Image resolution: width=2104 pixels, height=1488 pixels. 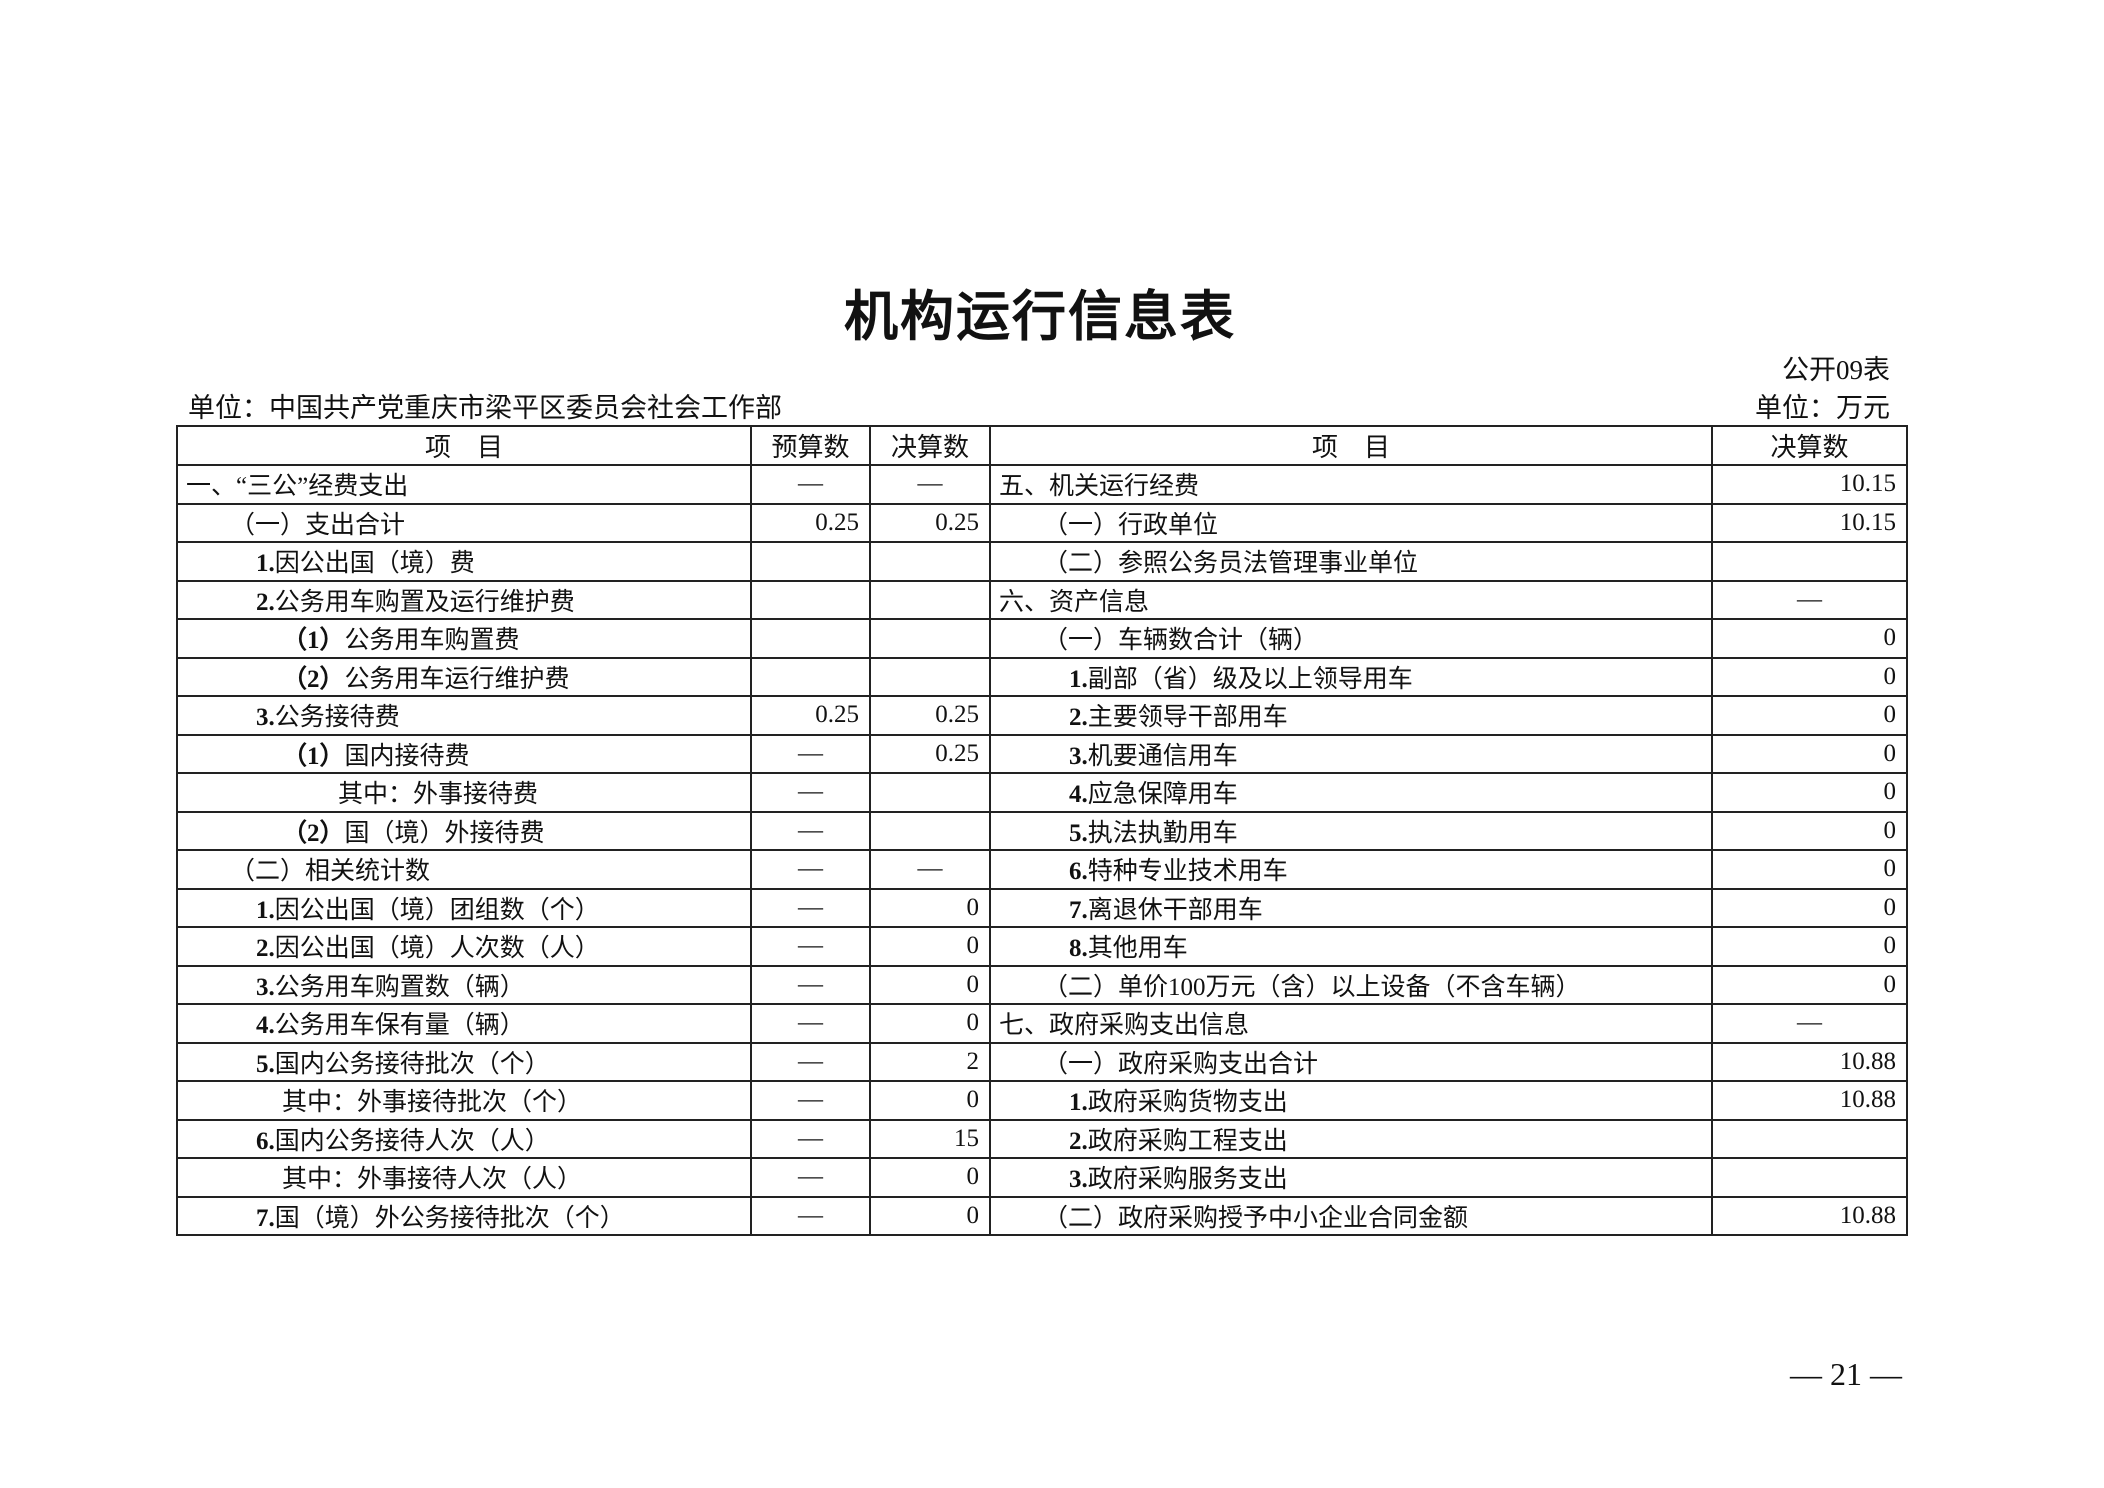 I want to click on item-number: 4., so click(x=265, y=1026).